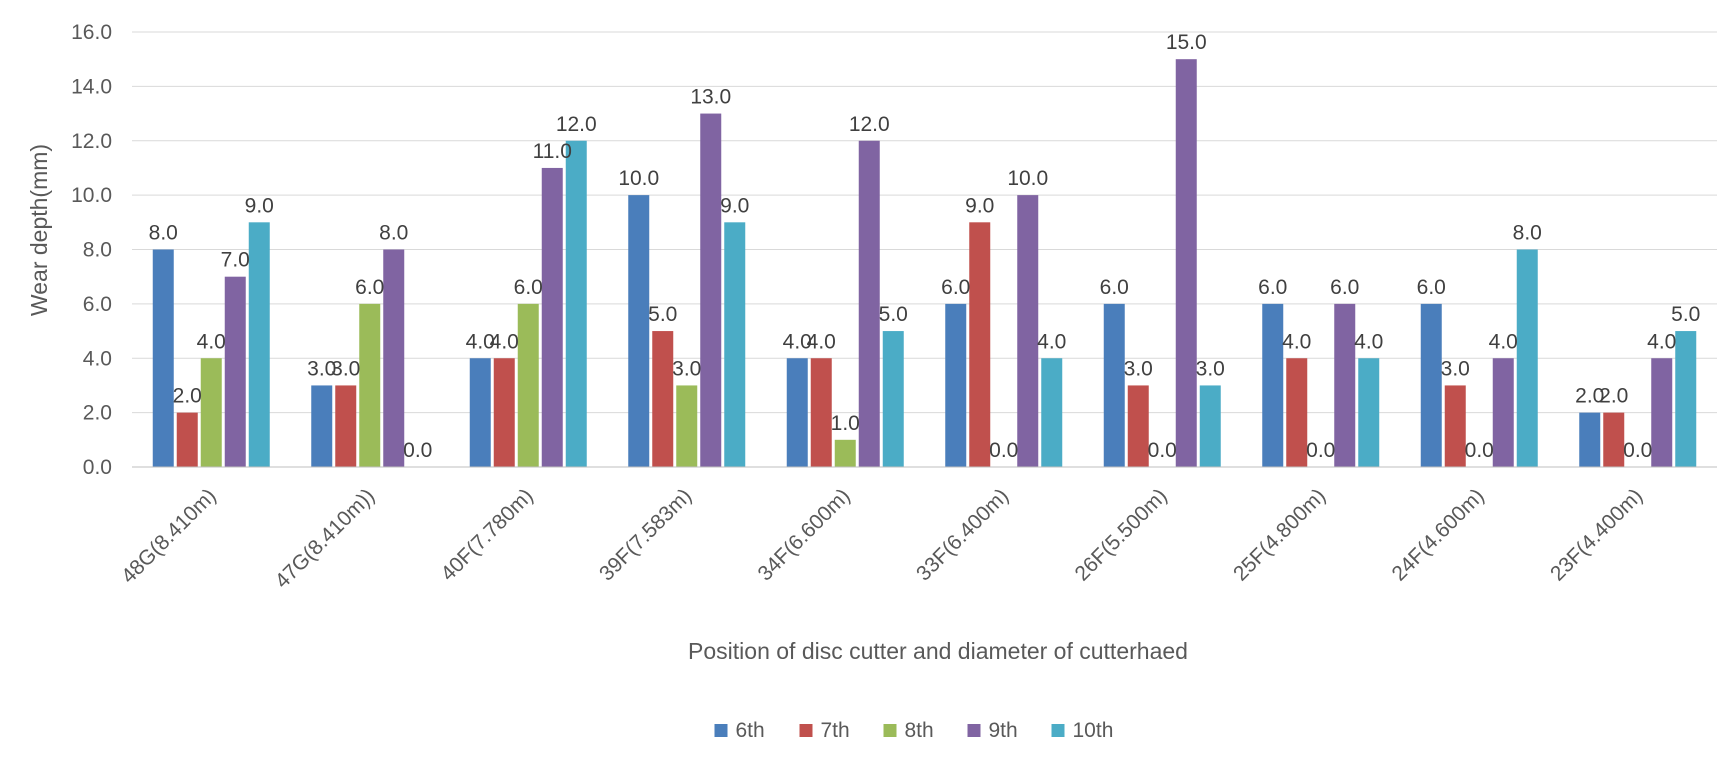 The width and height of the screenshot is (1733, 763). Describe the element at coordinates (97, 250) in the screenshot. I see `y-tick-label: 8.0` at that location.